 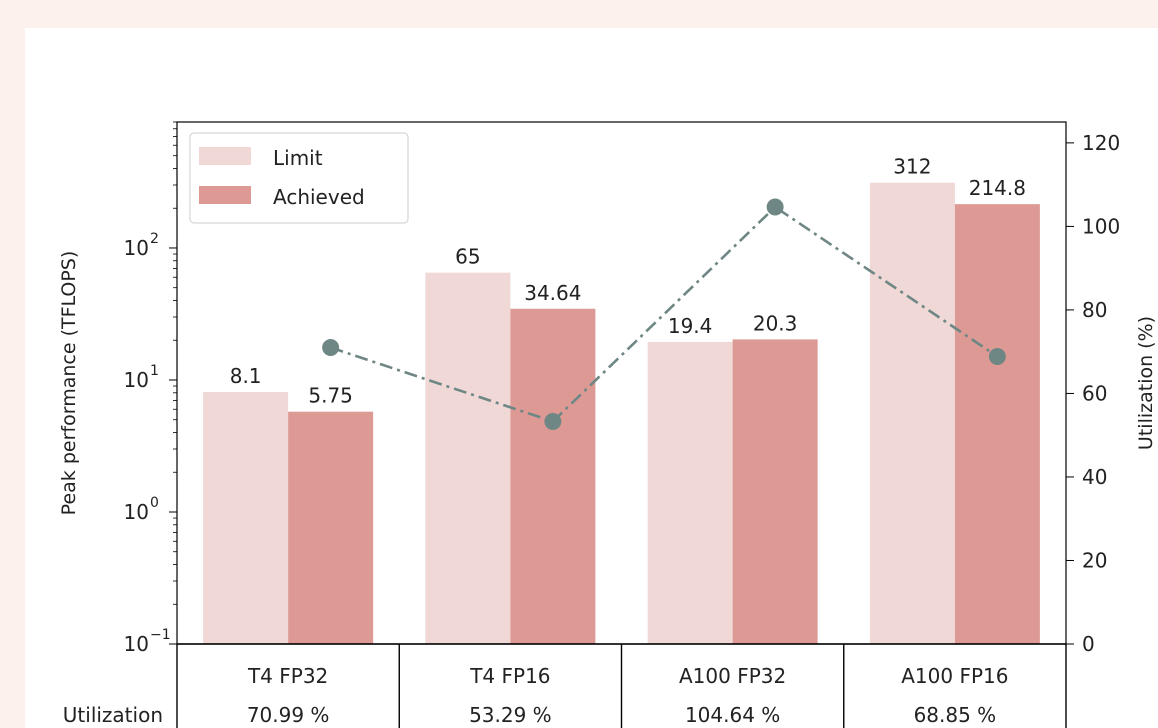 I want to click on bar-label-limit-3: 312, so click(x=912, y=167).